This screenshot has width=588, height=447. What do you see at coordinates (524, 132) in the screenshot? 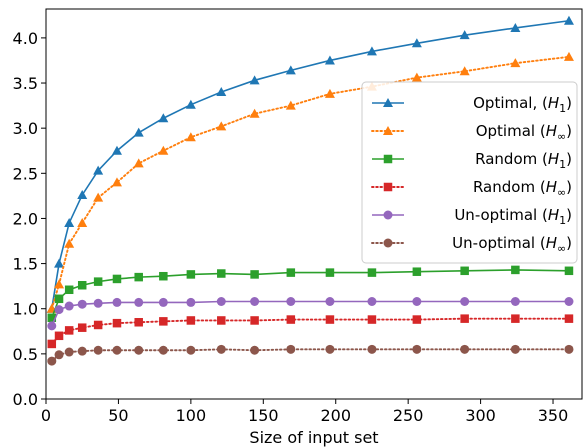
I see `legend-label: Optimal (H∞)` at bounding box center [524, 132].